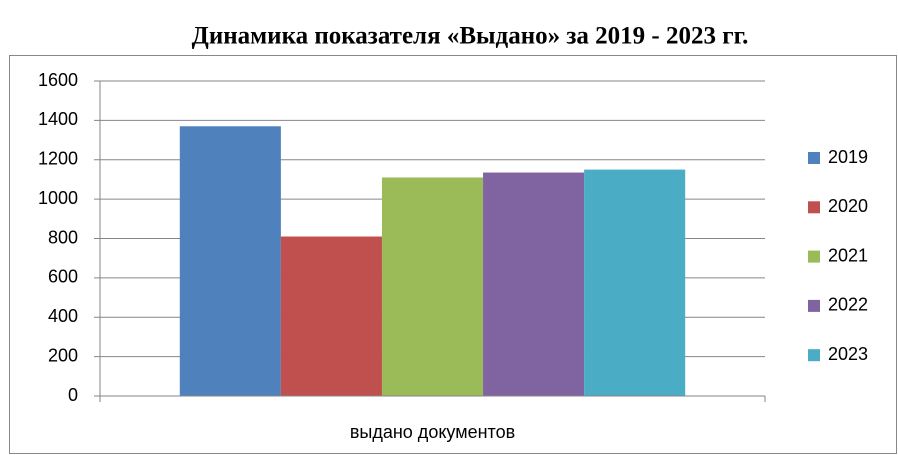  Describe the element at coordinates (63, 316) in the screenshot. I see `y-tick-label: 400` at that location.